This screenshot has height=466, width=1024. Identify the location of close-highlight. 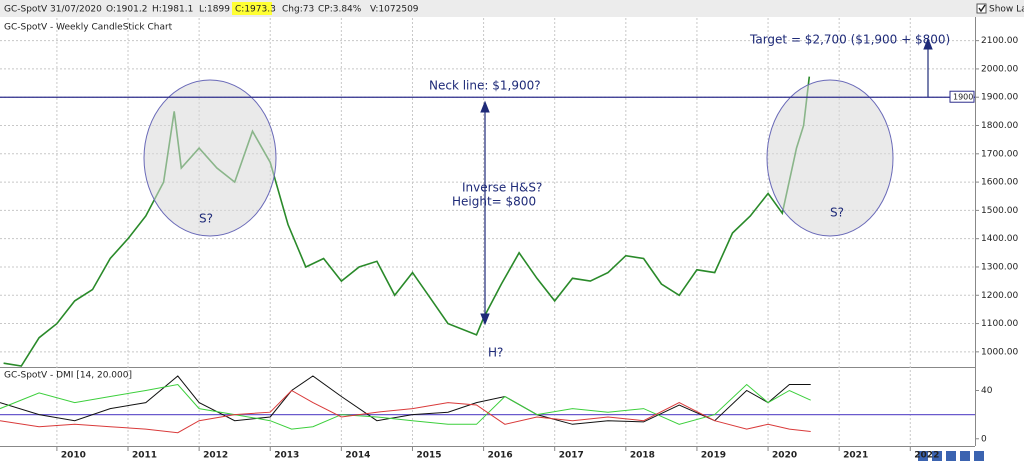
(252, 8).